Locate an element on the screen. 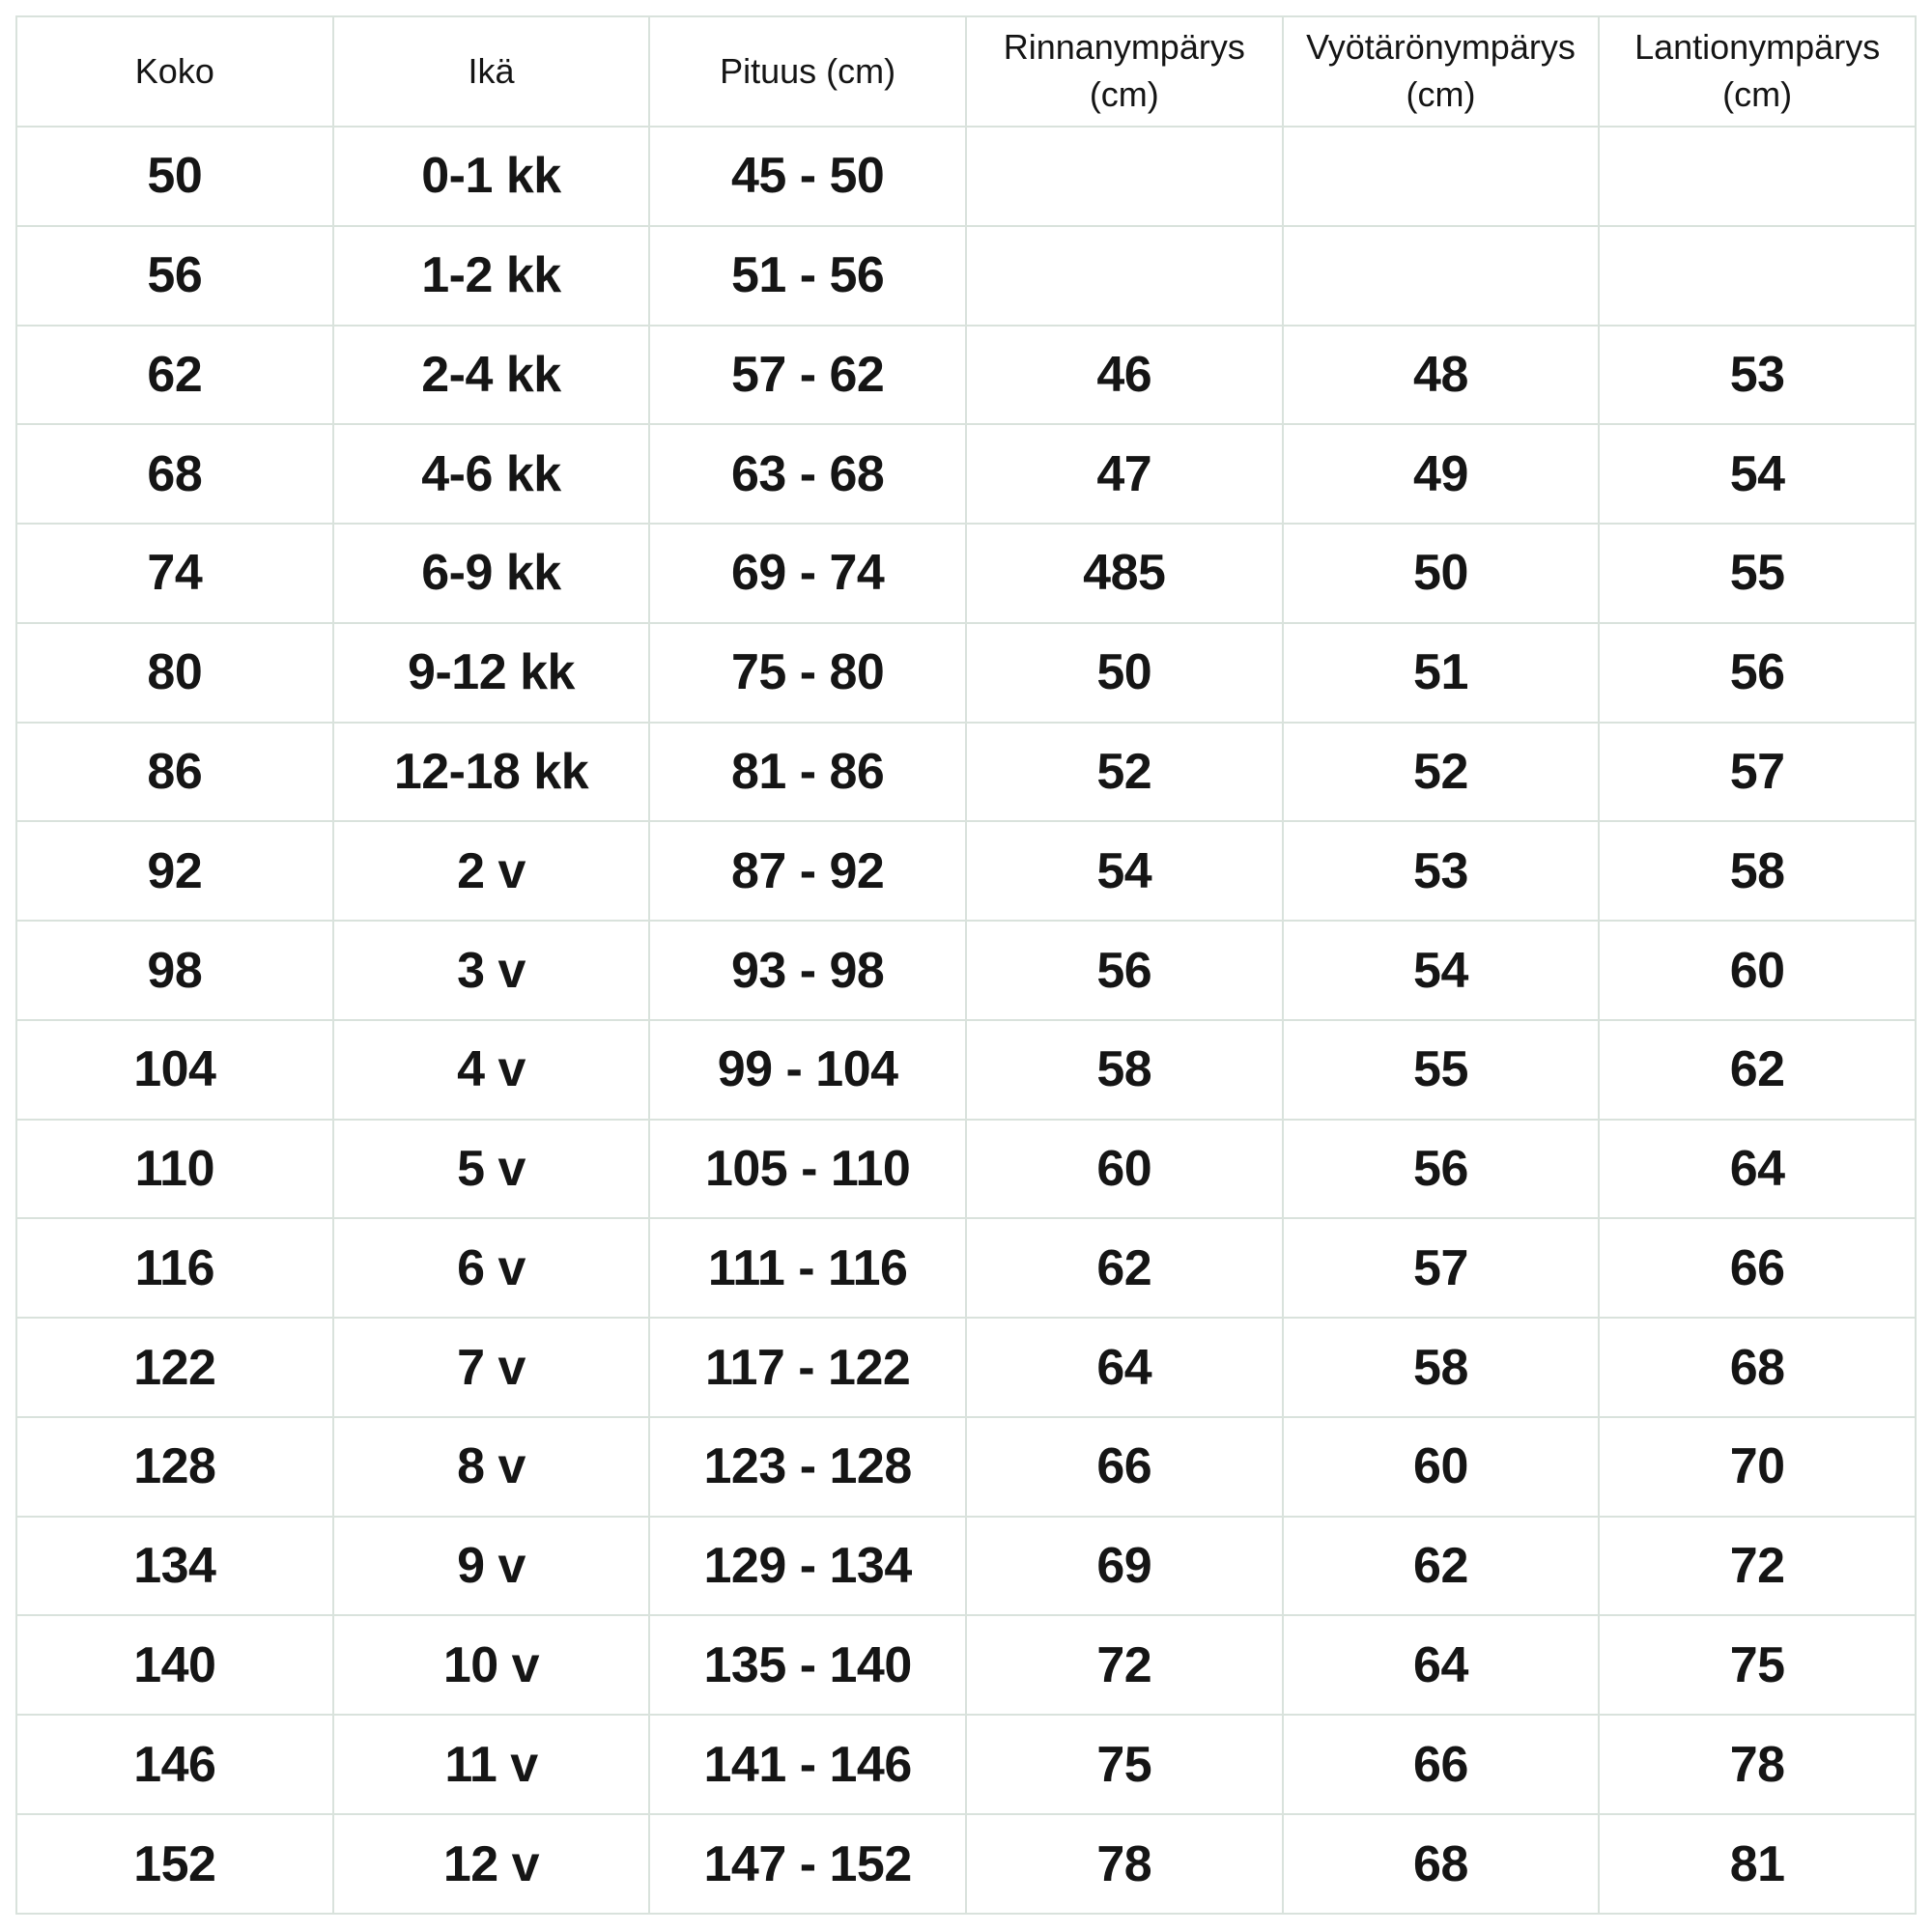 The width and height of the screenshot is (1932, 1932). cell-rinta: 47 is located at coordinates (1124, 474).